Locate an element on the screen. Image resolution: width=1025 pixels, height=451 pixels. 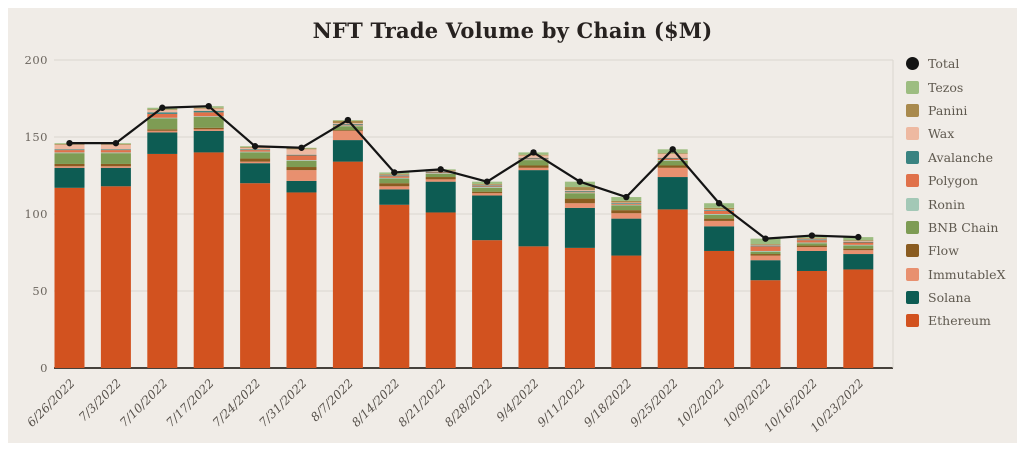
x-tick-label: 7/10/2022 is located at coordinates (143, 402).